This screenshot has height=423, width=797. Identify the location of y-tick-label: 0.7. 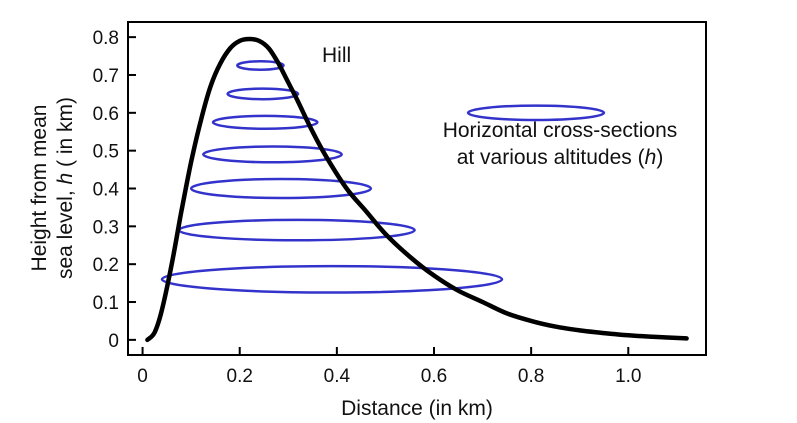
(106, 76).